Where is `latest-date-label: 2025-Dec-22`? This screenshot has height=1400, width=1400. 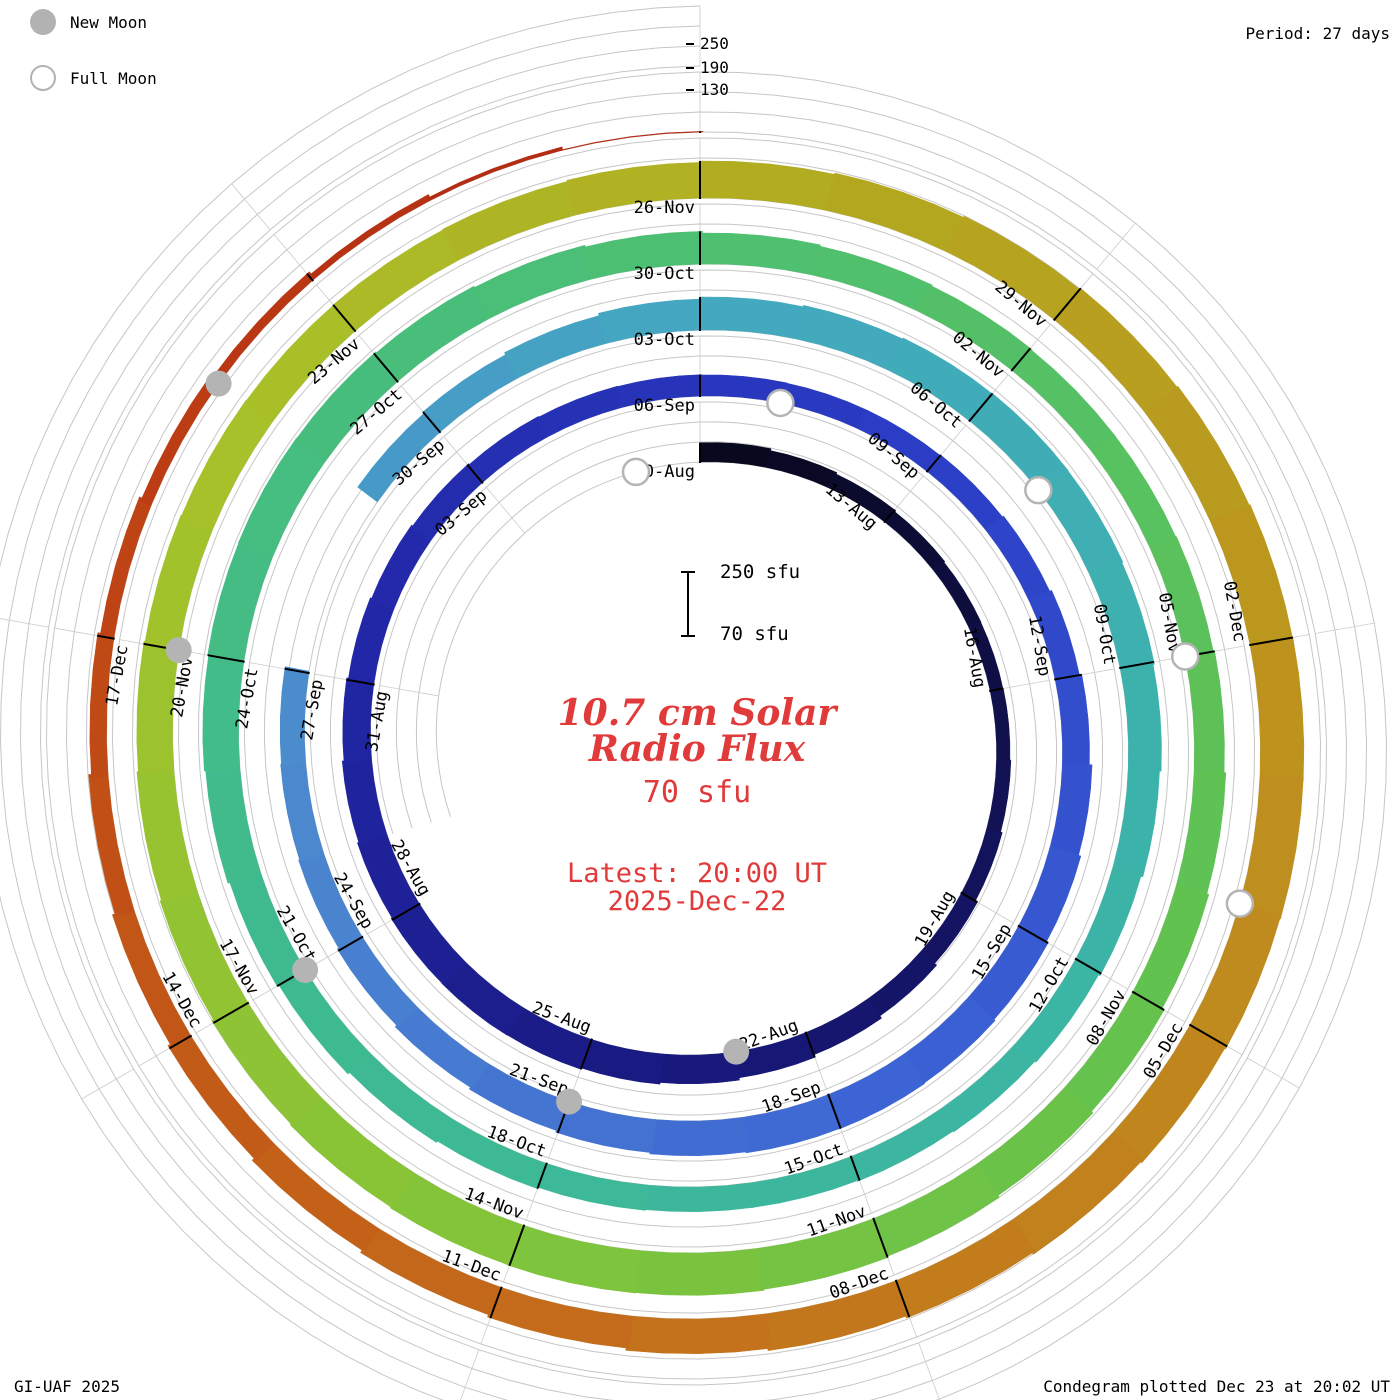
latest-date-label: 2025-Dec-22 is located at coordinates (697, 901).